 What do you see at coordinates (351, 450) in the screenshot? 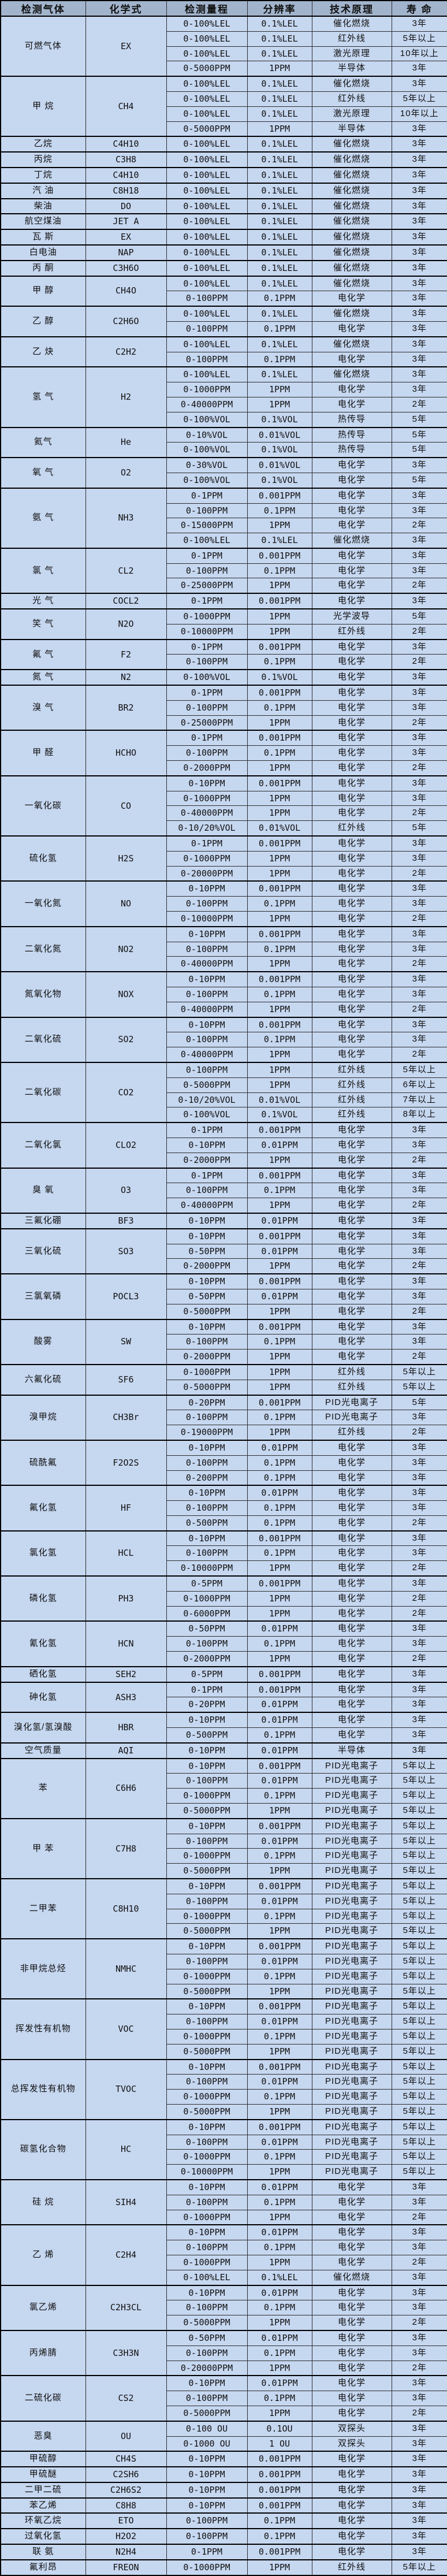
I see `principle-cell: 热传导` at bounding box center [351, 450].